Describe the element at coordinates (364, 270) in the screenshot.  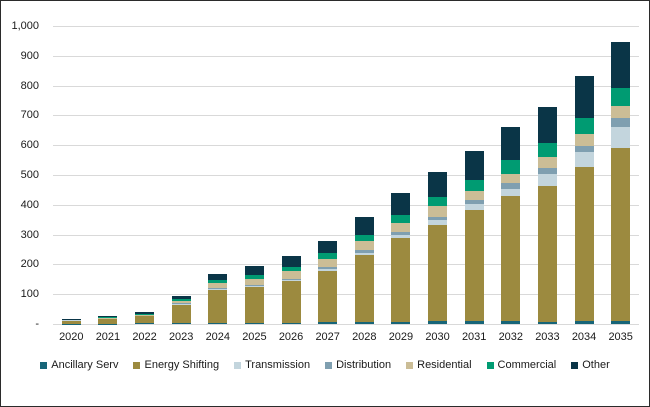
I see `bar-2028` at that location.